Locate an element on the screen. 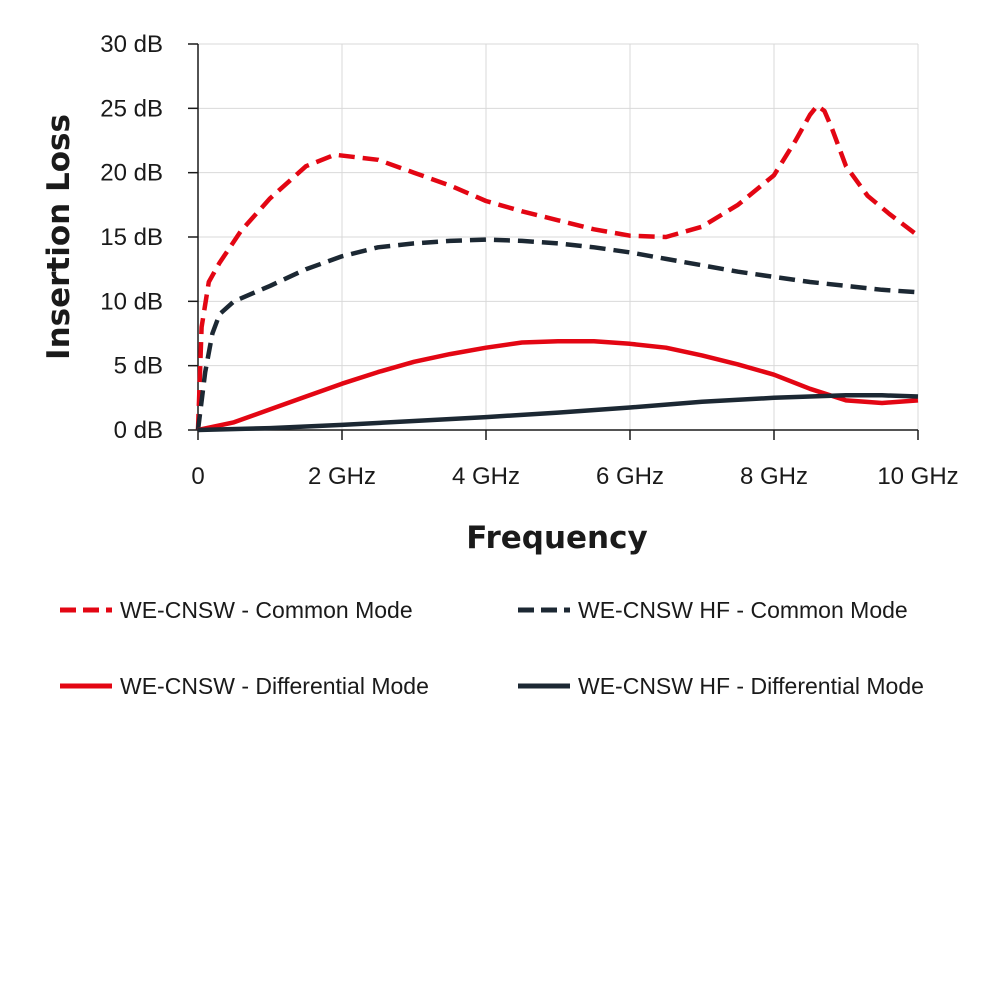  y-tick-label: 10 dB is located at coordinates (131, 301).